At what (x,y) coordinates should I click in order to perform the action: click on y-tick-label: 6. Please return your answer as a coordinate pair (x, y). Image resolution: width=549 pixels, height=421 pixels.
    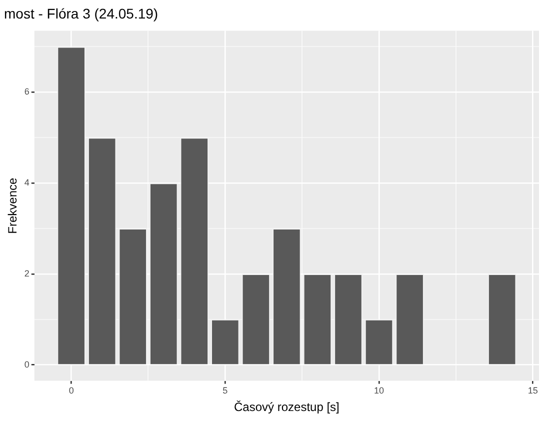
    Looking at the image, I should click on (27, 91).